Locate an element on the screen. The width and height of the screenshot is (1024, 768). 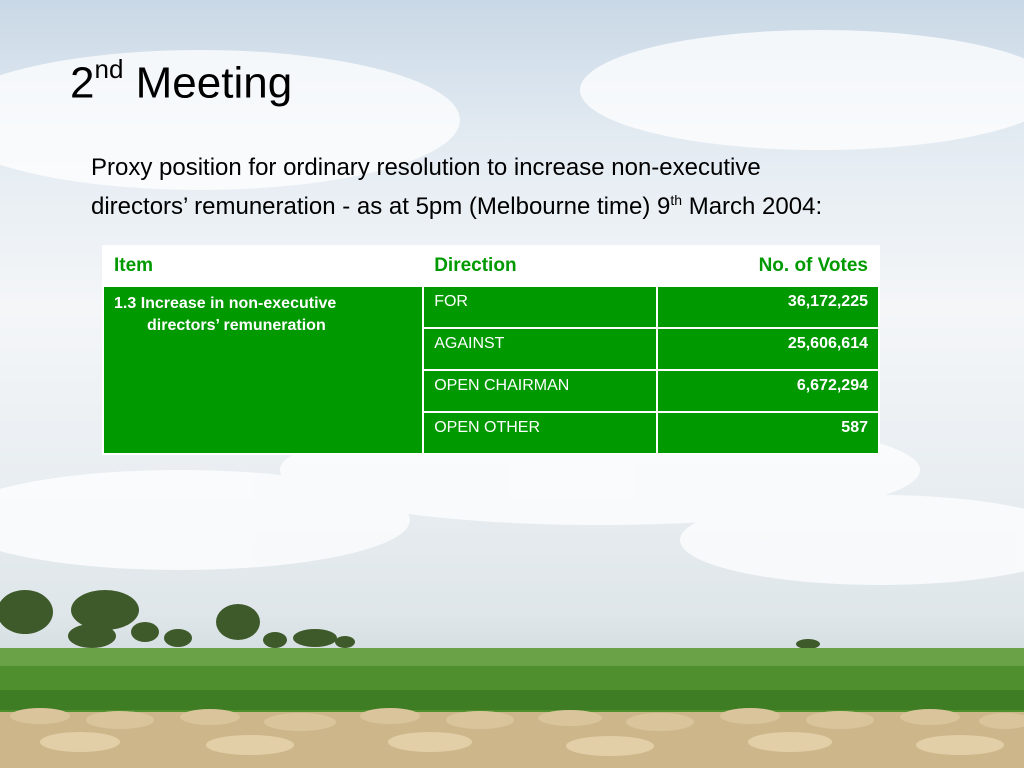
table-header-row: Item Direction No. of Votes is located at coordinates (491, 266).